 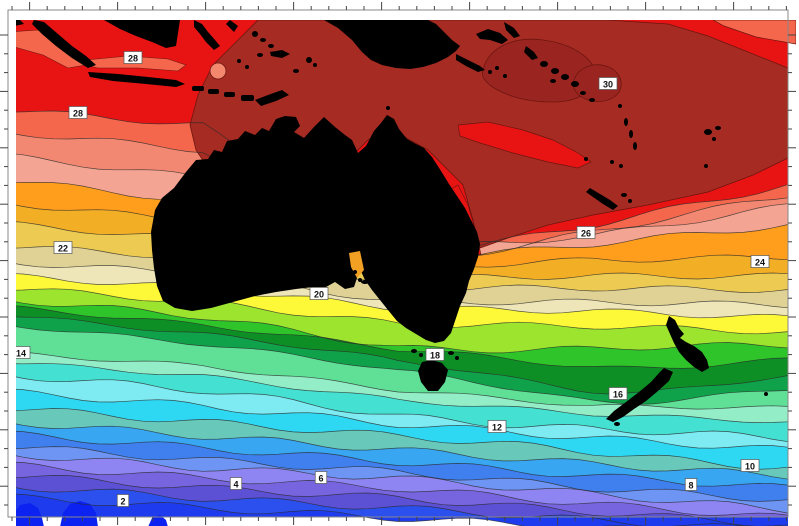 I want to click on svg-text: 24, so click(x=760, y=263).